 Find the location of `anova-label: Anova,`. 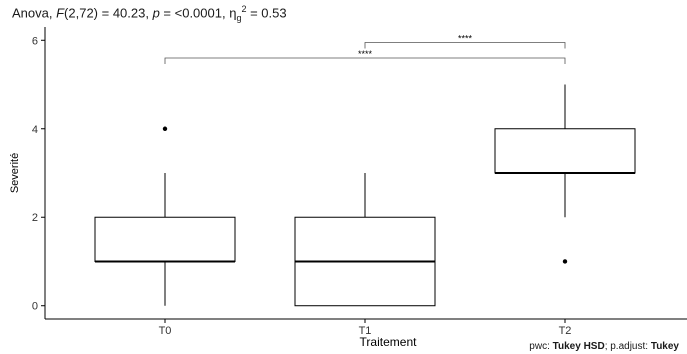

anova-label: Anova, is located at coordinates (34, 13).